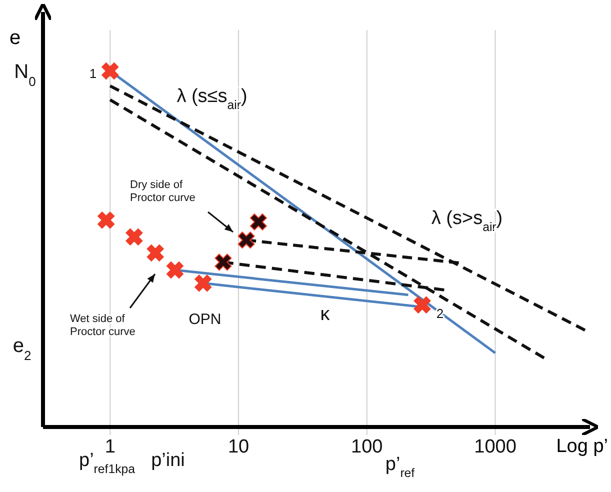  What do you see at coordinates (22, 348) in the screenshot?
I see `text: e$_{2}$` at bounding box center [22, 348].